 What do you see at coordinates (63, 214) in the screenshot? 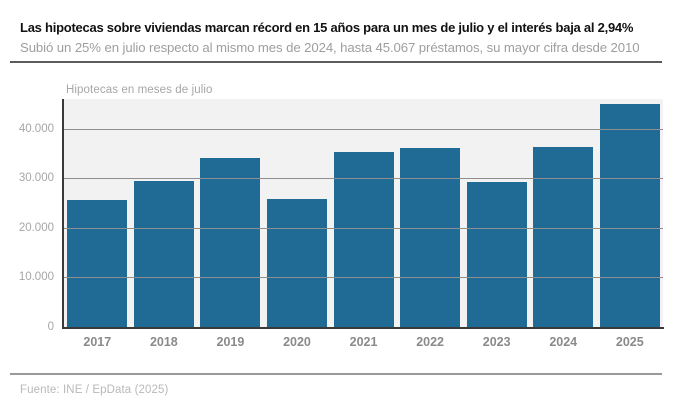
I see `y-axis-line` at bounding box center [63, 214].